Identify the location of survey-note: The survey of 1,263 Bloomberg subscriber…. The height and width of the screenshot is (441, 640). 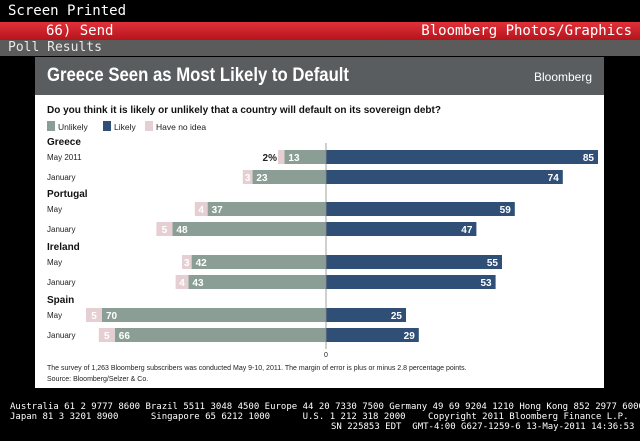
(257, 368).